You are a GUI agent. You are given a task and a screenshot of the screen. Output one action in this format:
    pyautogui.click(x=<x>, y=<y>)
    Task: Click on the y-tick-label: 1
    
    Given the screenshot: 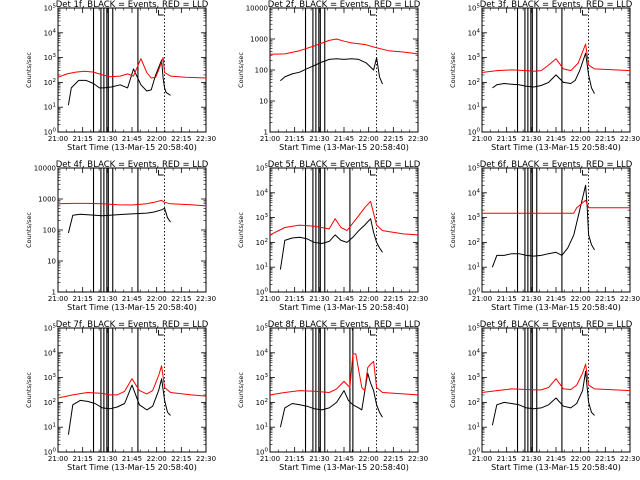 What is the action you would take?
    pyautogui.click(x=266, y=133)
    